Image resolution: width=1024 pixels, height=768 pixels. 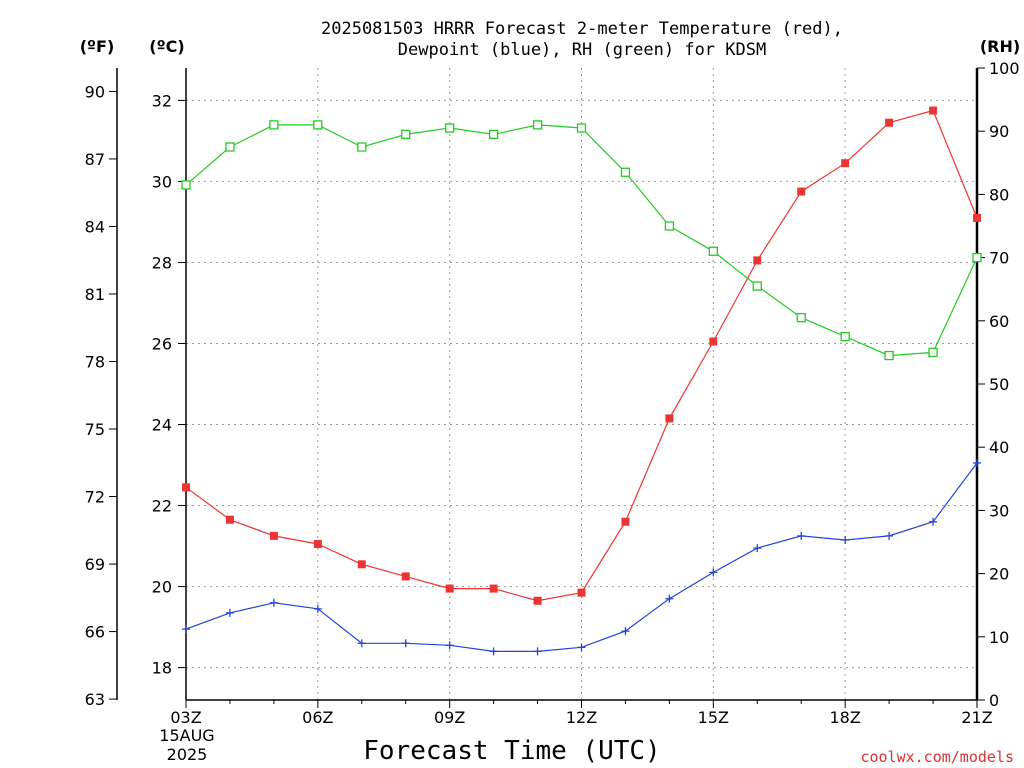 What do you see at coordinates (581, 717) in the screenshot?
I see `x-tick-label: 12Z` at bounding box center [581, 717].